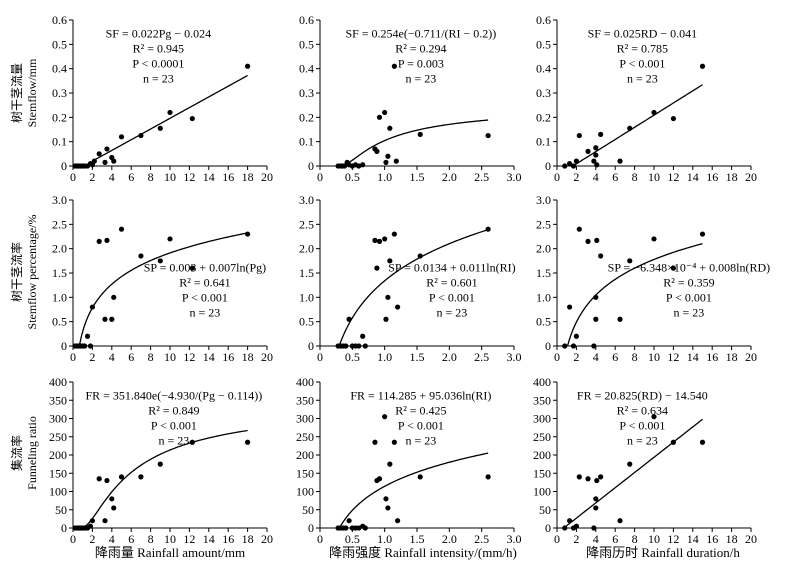 The height and width of the screenshot is (574, 800). I want to click on chart-2-1-y-tick-label: 400, so click(305, 382).